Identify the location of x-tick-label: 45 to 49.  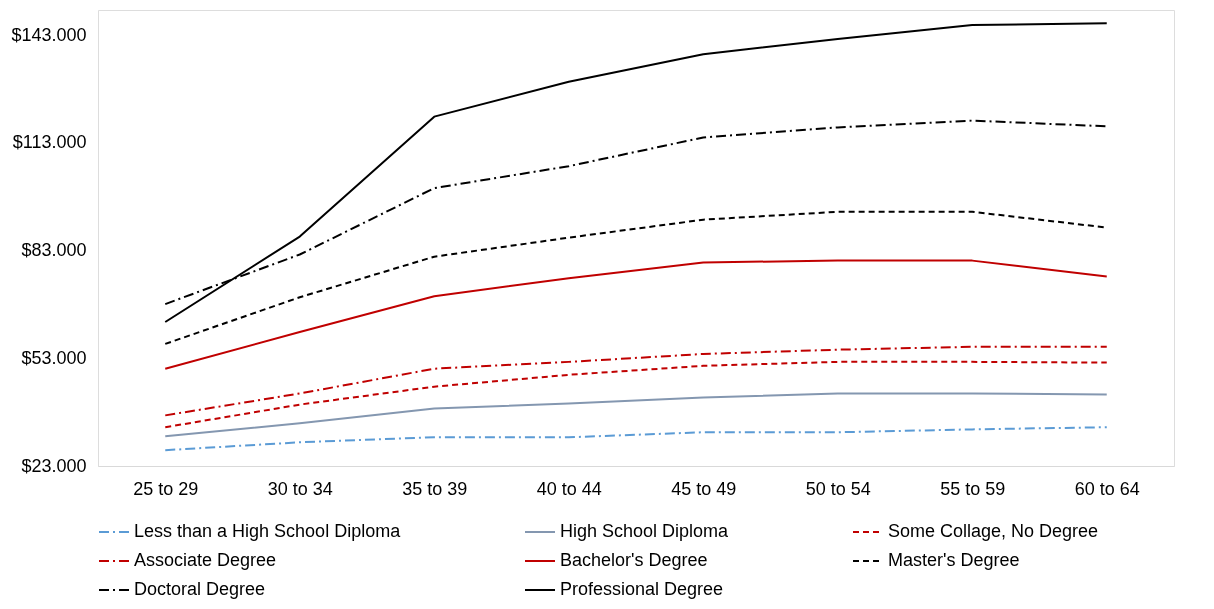
(704, 488).